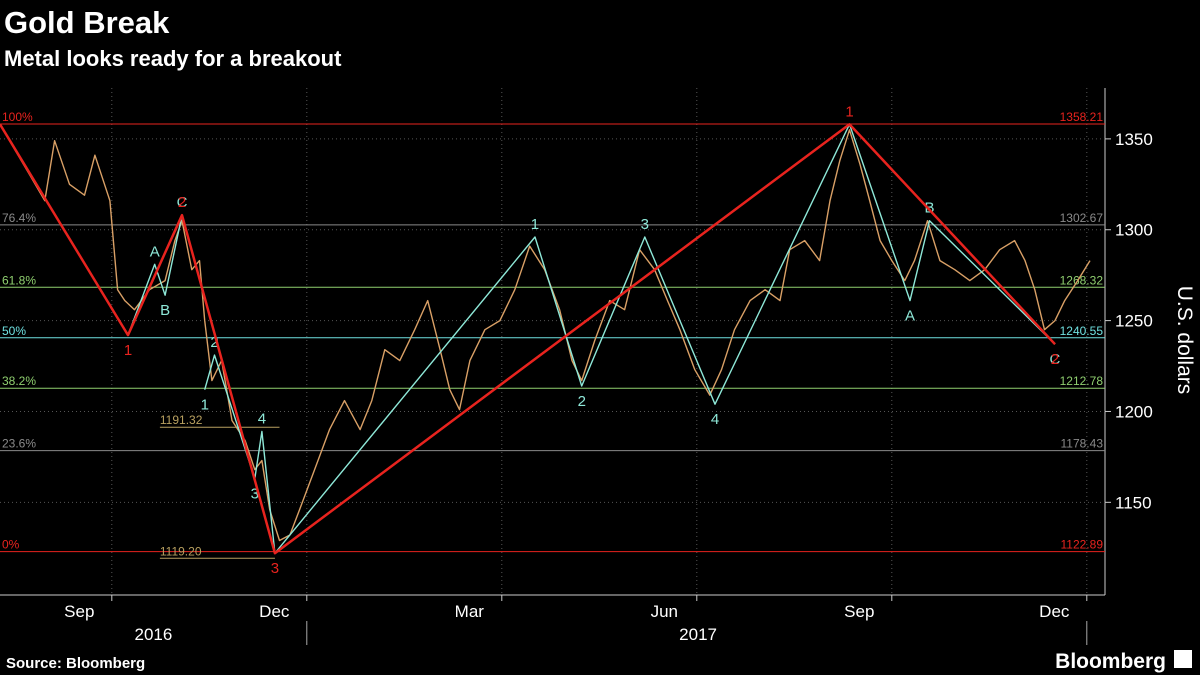  I want to click on level-value: 1212.78, so click(1082, 381).